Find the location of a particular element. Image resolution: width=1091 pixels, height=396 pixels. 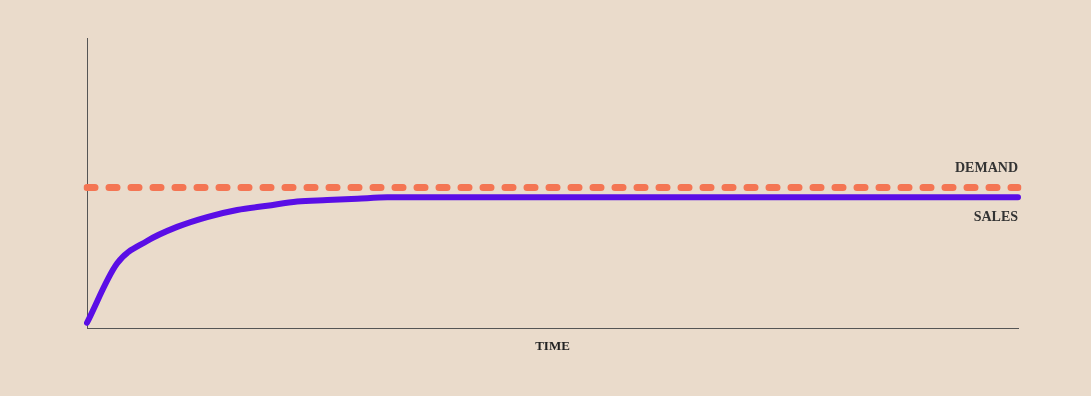

series-label: SALES is located at coordinates (996, 216).